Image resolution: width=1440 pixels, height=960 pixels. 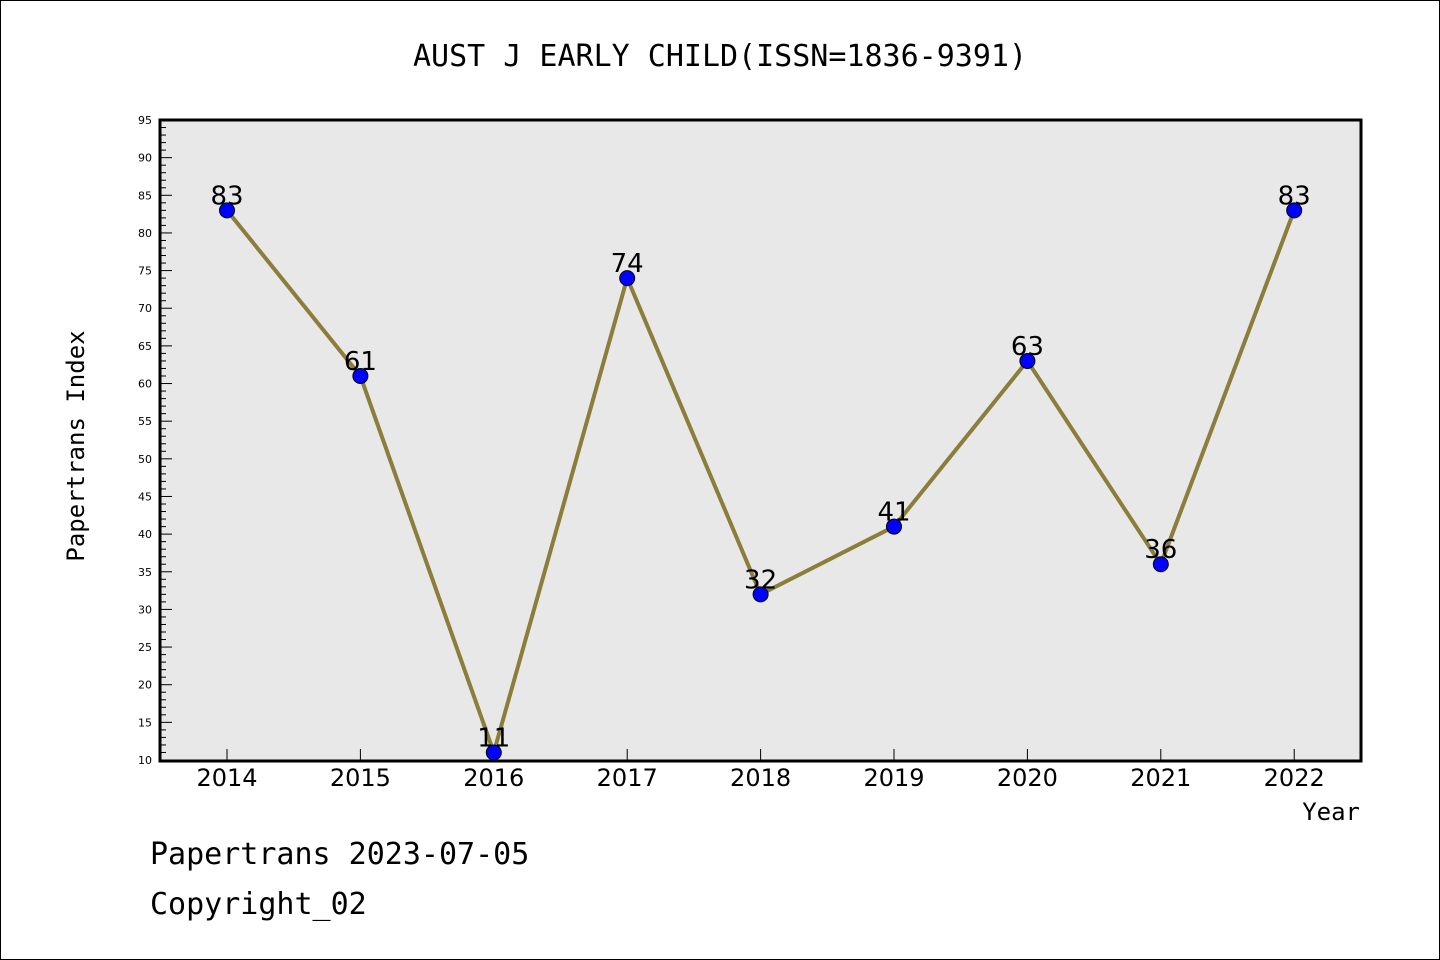 What do you see at coordinates (145, 120) in the screenshot?
I see `y-tick-label: 95` at bounding box center [145, 120].